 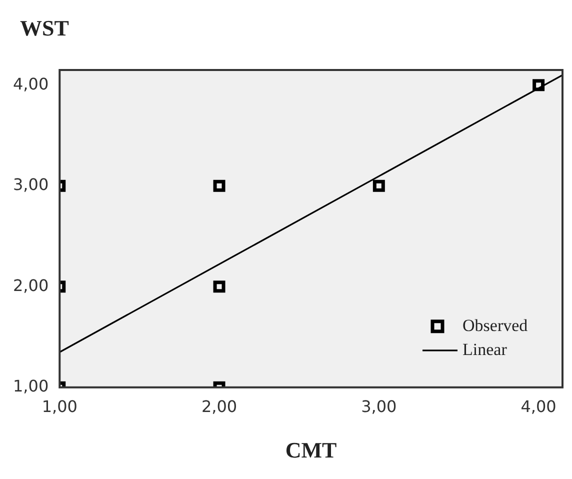 What do you see at coordinates (538, 406) in the screenshot?
I see `x-tick-label: 4,00` at bounding box center [538, 406].